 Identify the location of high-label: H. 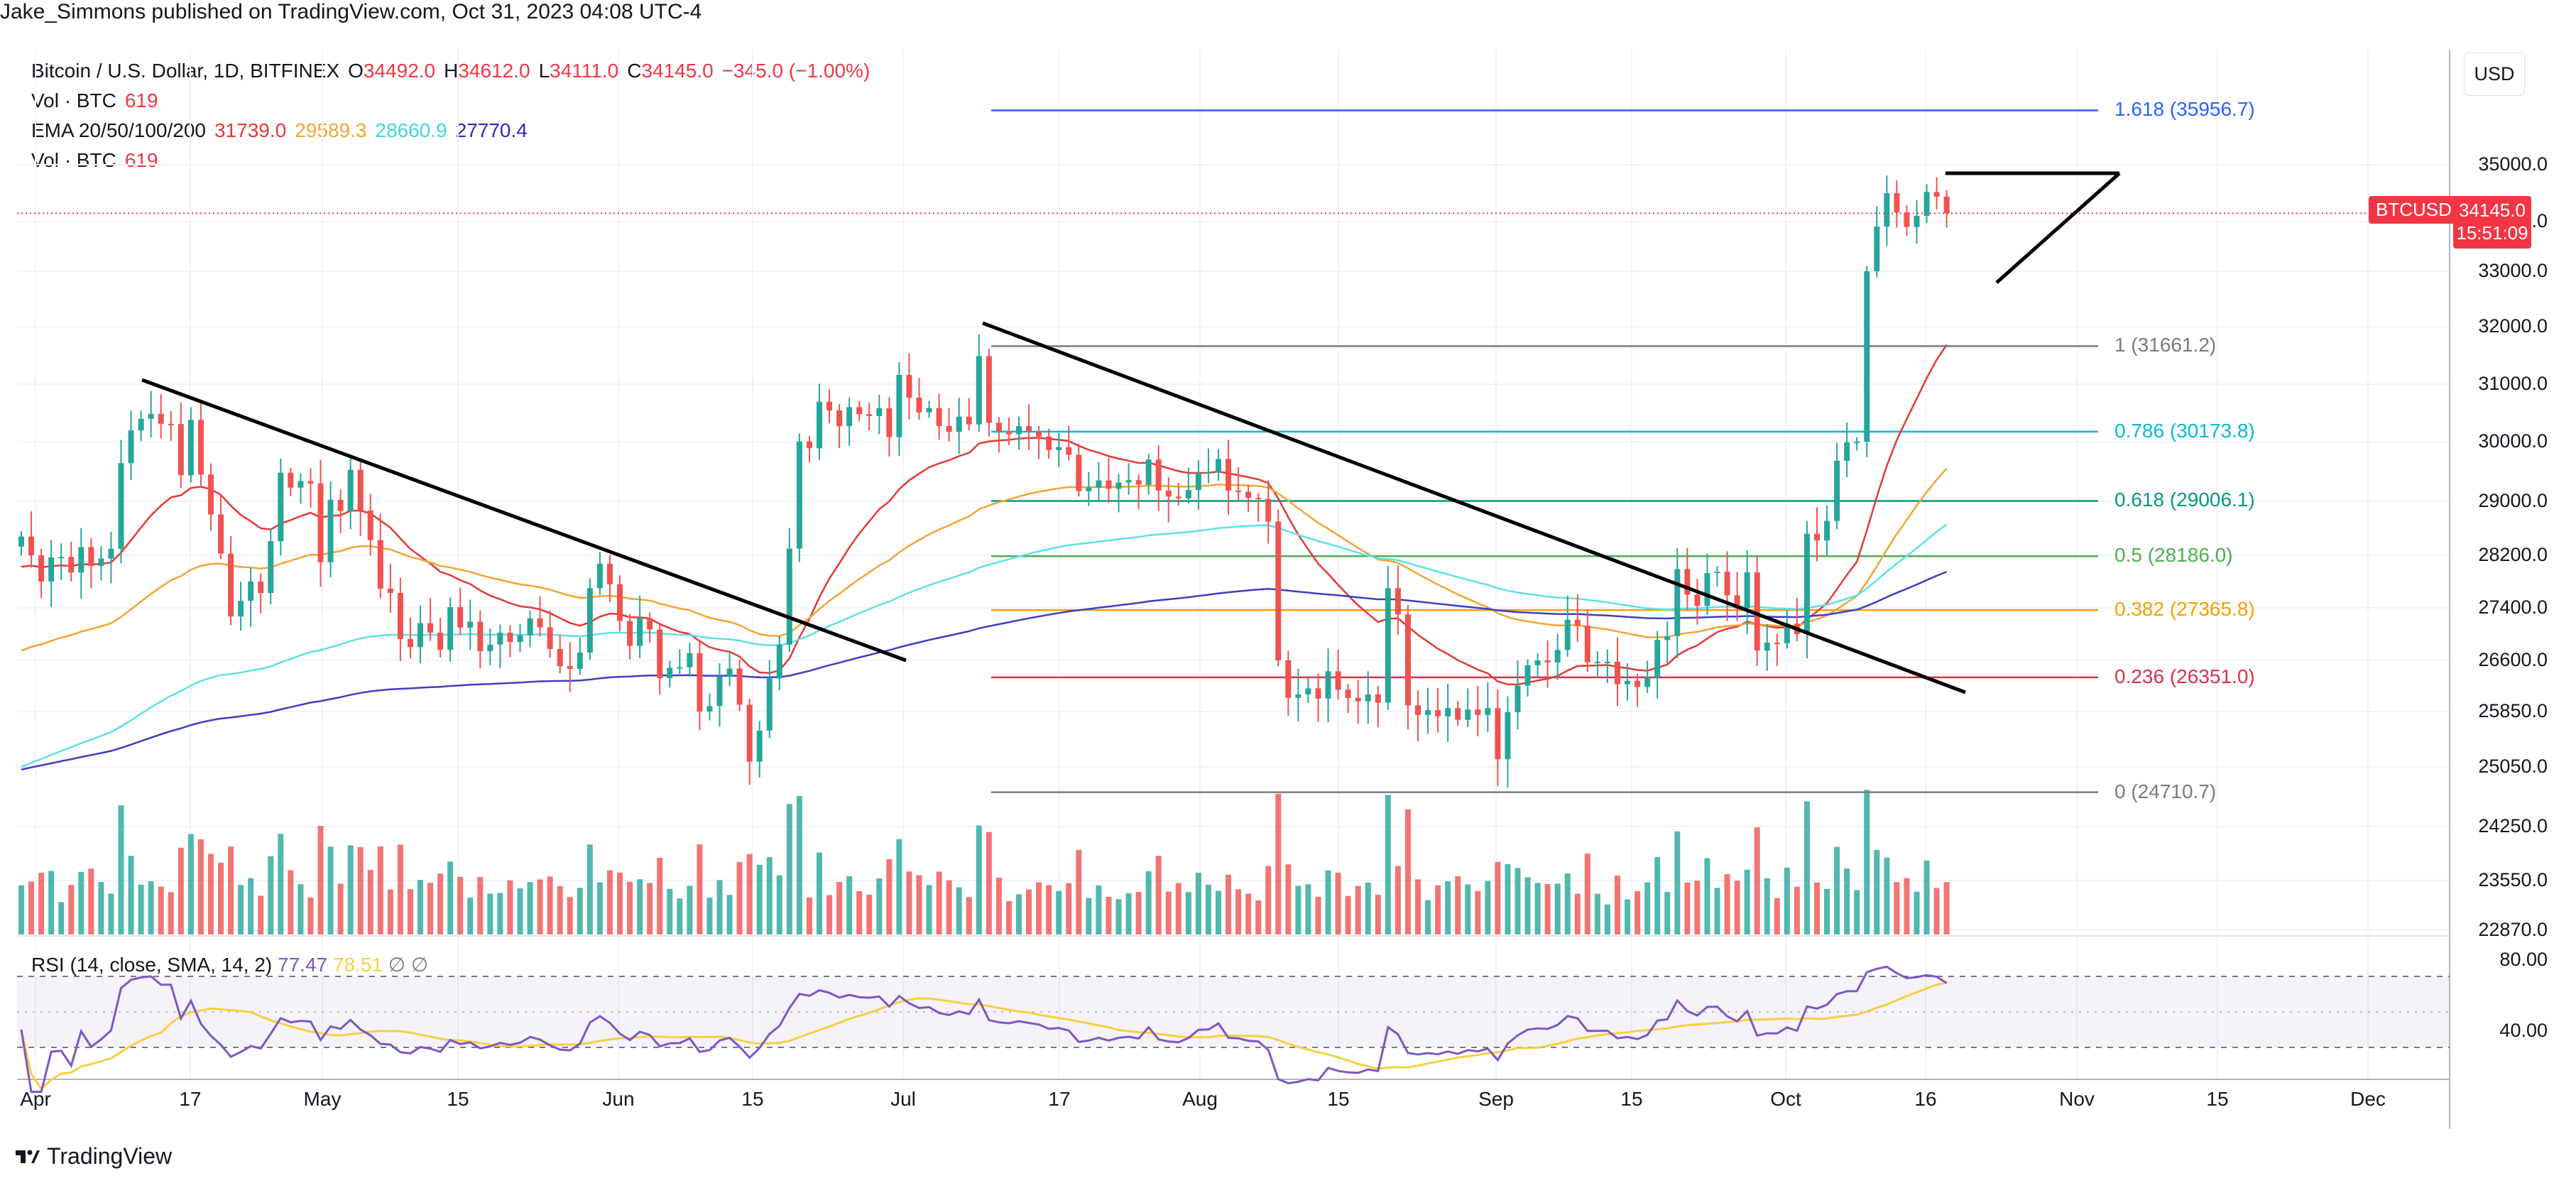
(451, 71).